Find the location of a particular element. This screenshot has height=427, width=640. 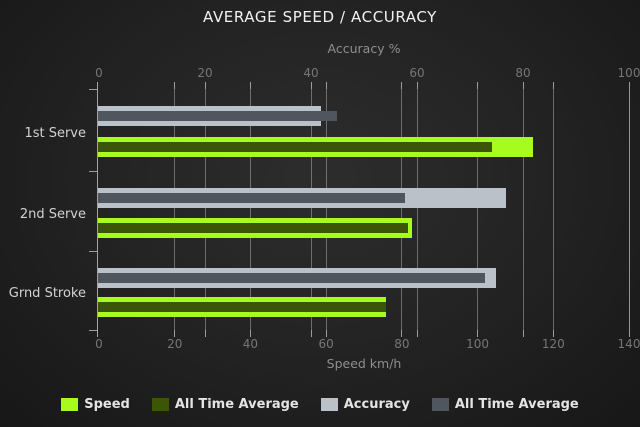

legend-label: Accuracy is located at coordinates (376, 404).